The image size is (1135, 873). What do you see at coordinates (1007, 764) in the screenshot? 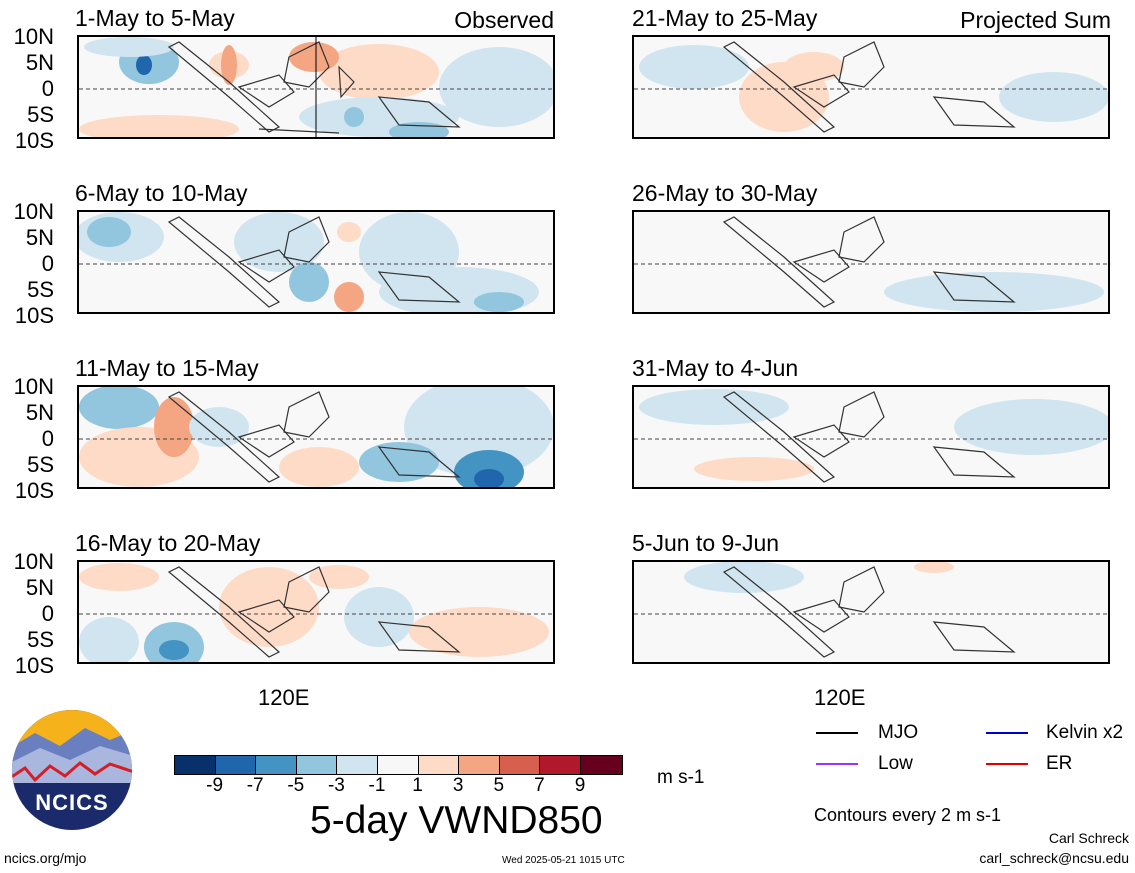
I see `legend-line-er` at bounding box center [1007, 764].